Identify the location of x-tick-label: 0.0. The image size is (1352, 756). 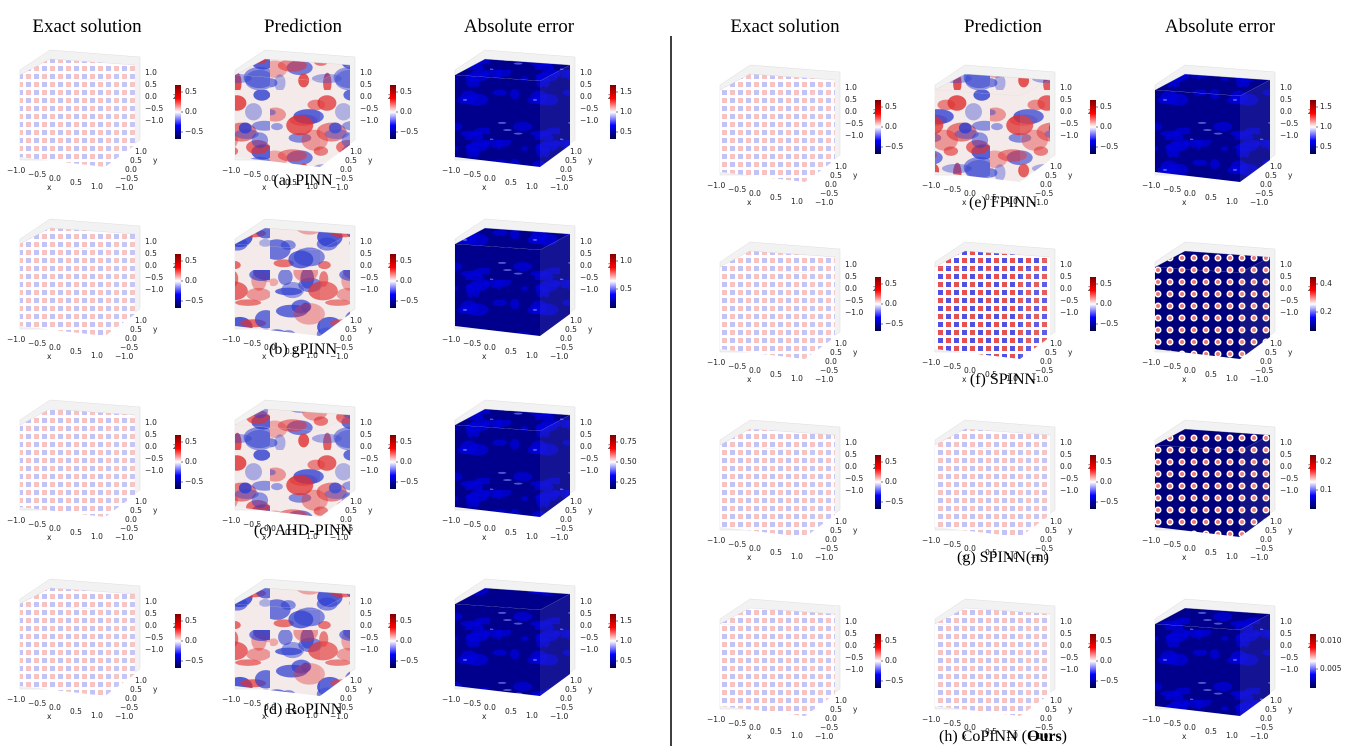
(755, 193).